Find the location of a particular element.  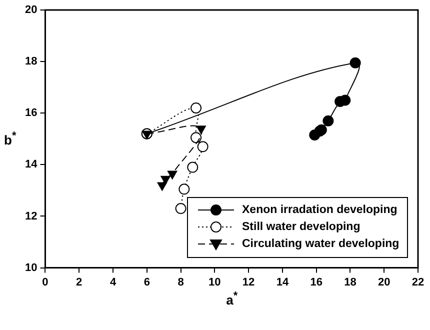

legend-label: Still water developing is located at coordinates (301, 227).